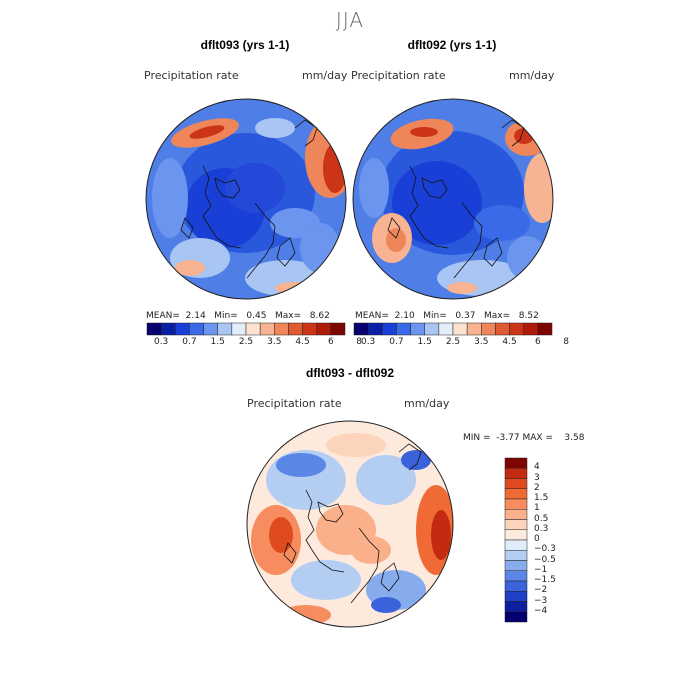 Image resolution: width=700 pixels, height=700 pixels. Describe the element at coordinates (545, 549) in the screenshot. I see `diff-colorbar-tick-label: −0.3` at that location.